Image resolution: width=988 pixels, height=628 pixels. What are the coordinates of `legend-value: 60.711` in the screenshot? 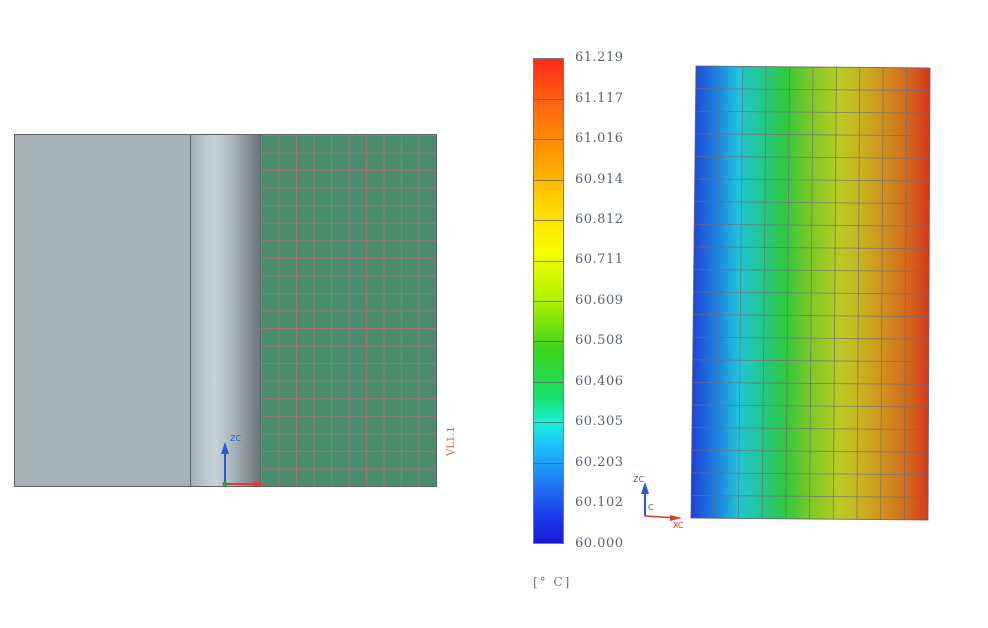 It's located at (599, 259).